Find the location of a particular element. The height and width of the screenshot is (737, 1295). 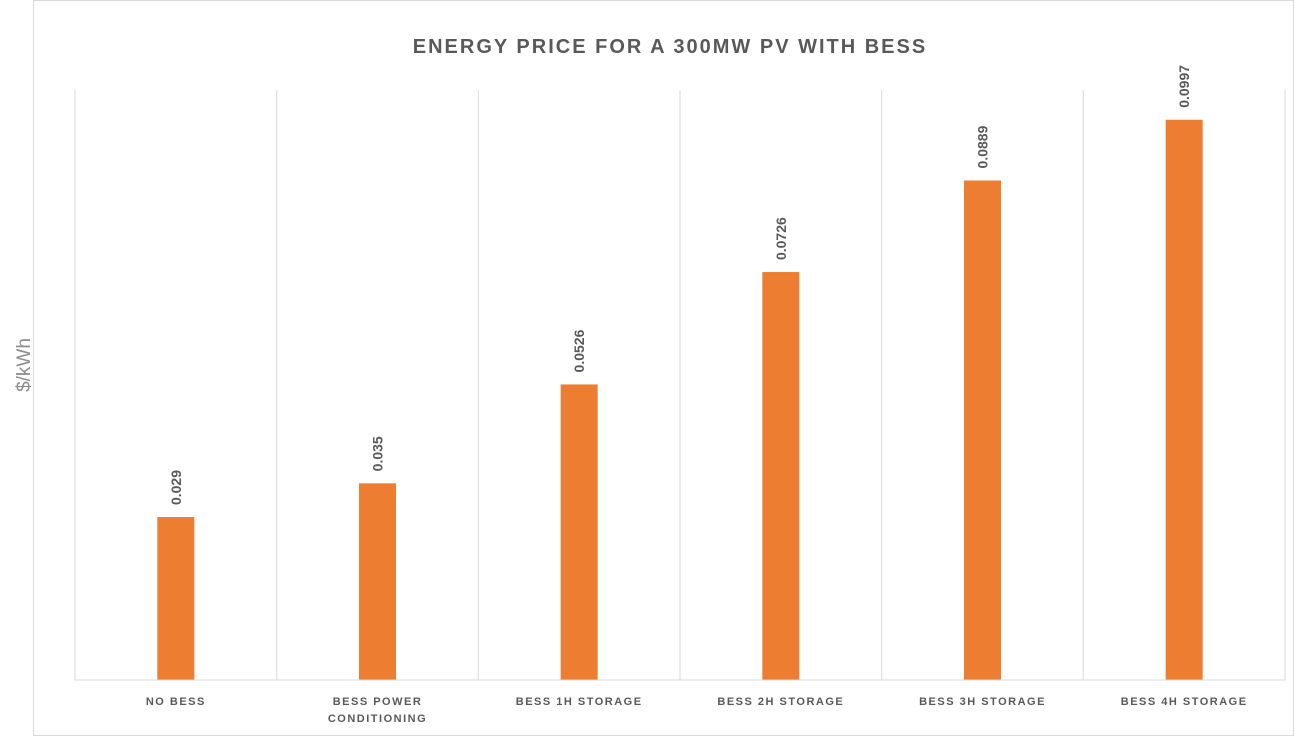

data-label: 0.0889 is located at coordinates (983, 146).